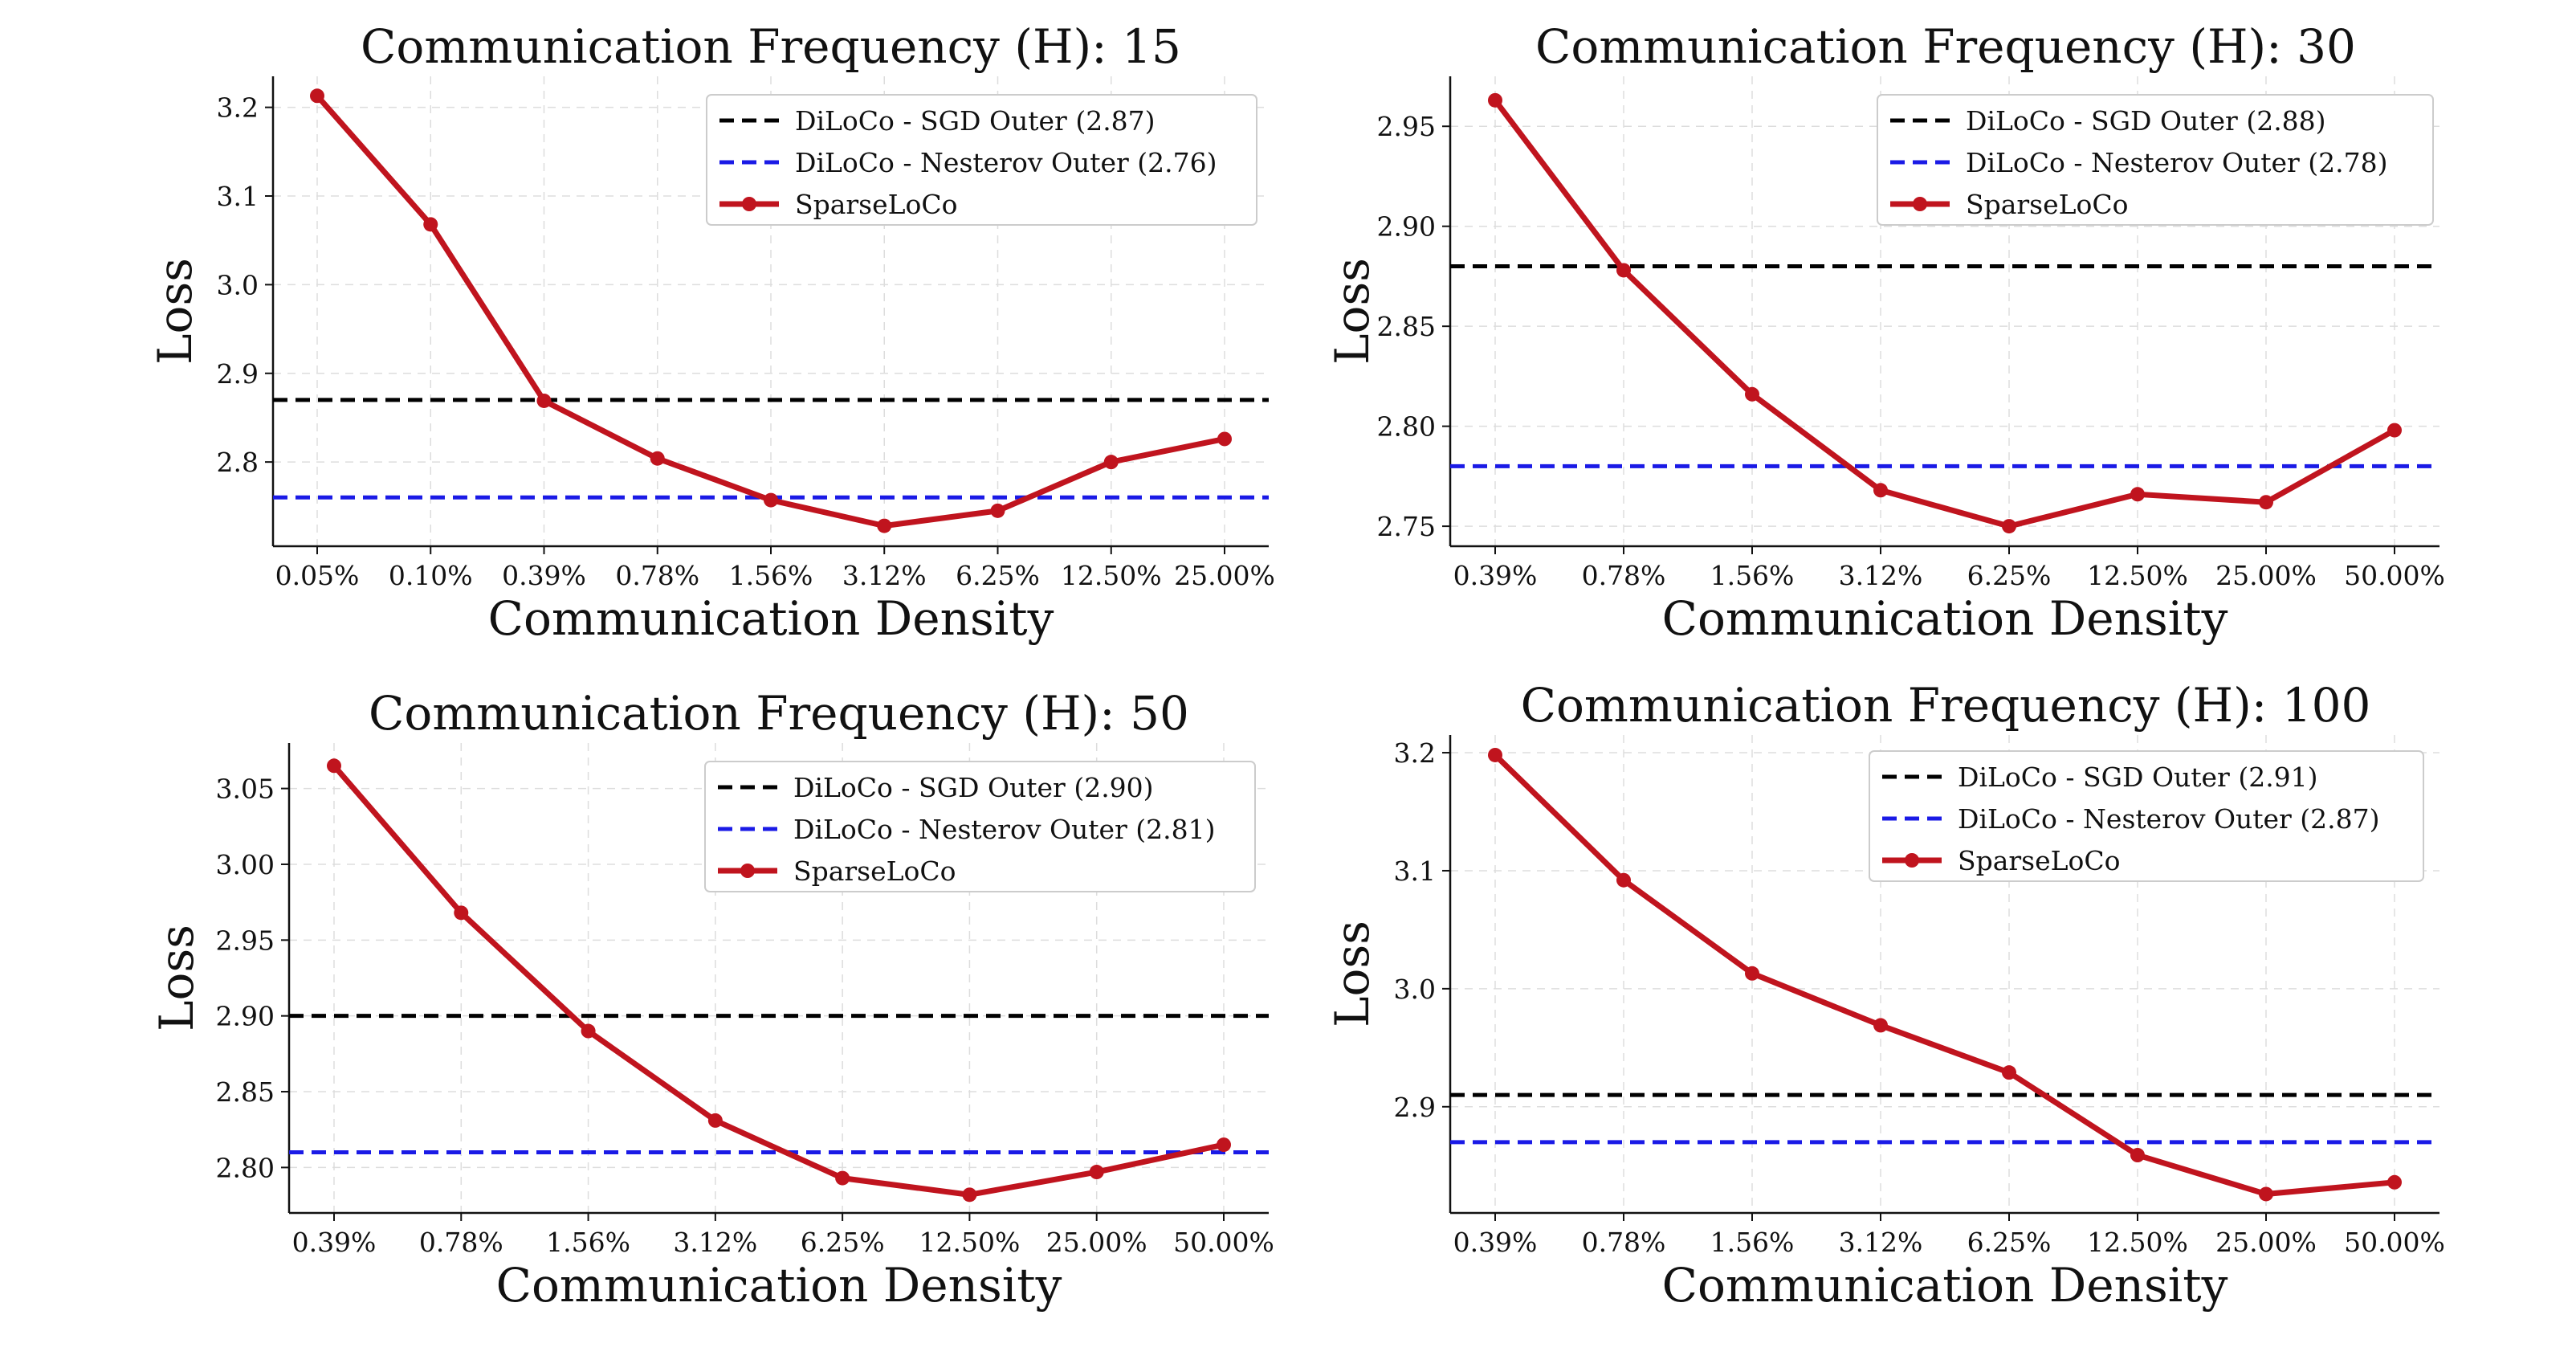 This screenshot has height=1372, width=2576. What do you see at coordinates (1946, 705) in the screenshot?
I see `chart-title: Communication Frequency (H): 100` at bounding box center [1946, 705].